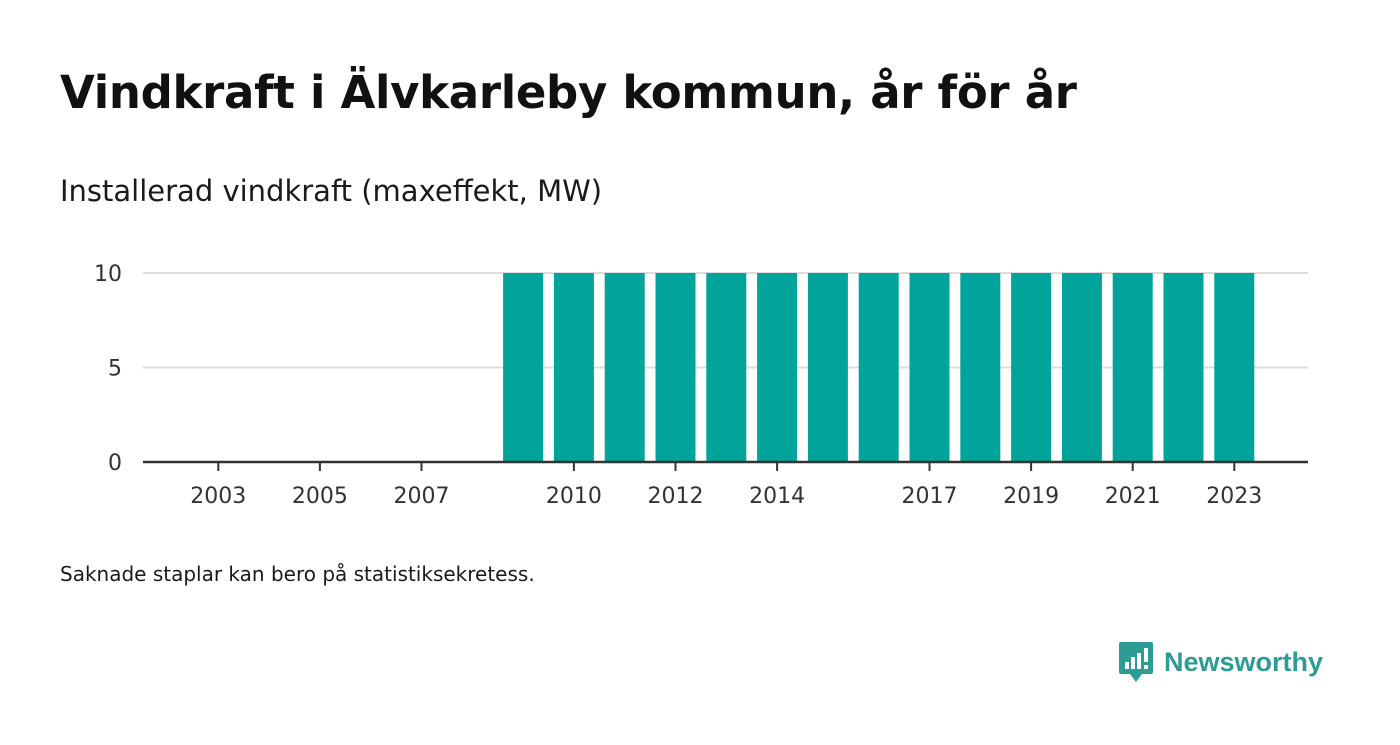  What do you see at coordinates (676, 496) in the screenshot?
I see `x-tick-label: 2012` at bounding box center [676, 496].